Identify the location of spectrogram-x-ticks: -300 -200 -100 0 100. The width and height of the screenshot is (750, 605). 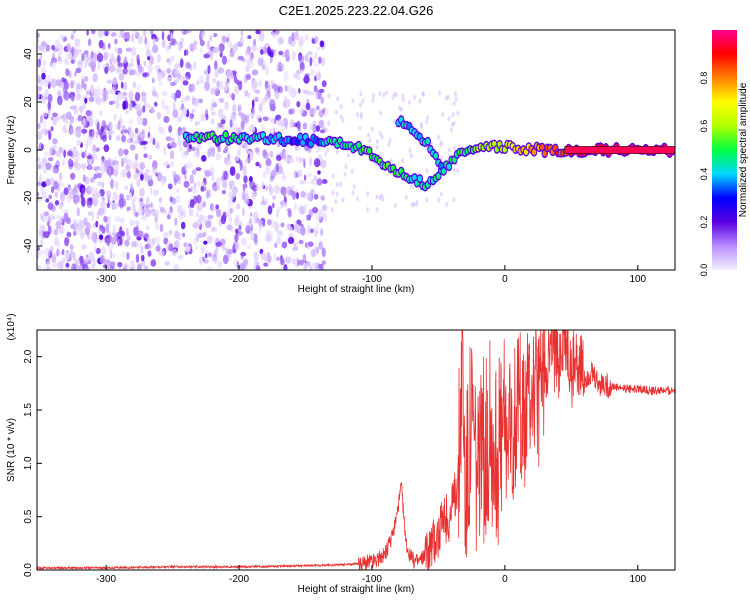
(371, 275).